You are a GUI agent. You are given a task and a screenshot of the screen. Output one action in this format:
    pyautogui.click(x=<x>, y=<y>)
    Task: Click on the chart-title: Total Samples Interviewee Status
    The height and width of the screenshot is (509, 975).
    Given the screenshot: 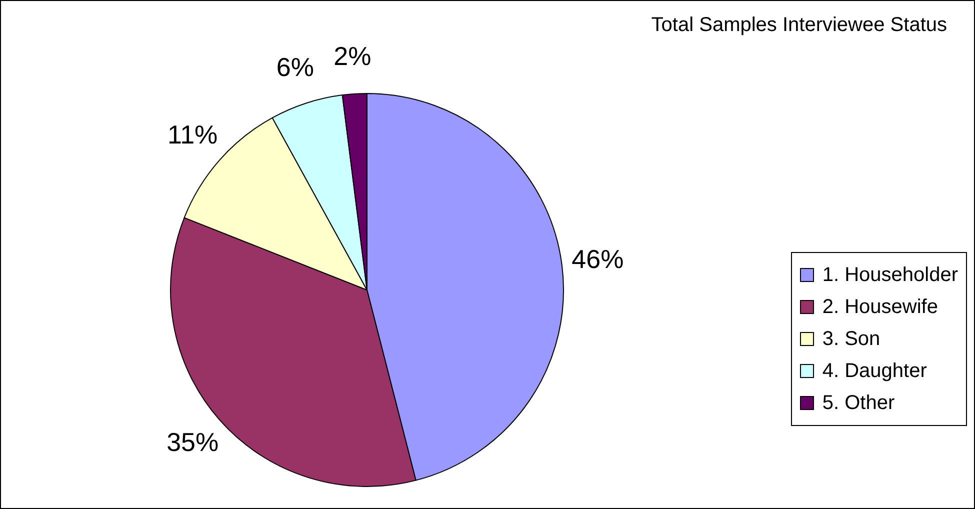 What is the action you would take?
    pyautogui.click(x=799, y=25)
    